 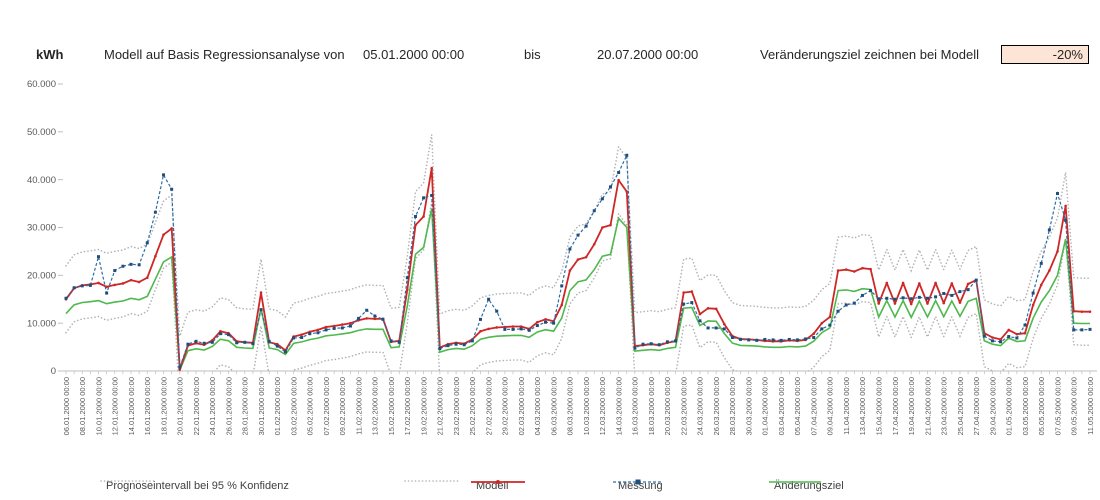 What do you see at coordinates (846, 406) in the screenshot?
I see `x-tick-label: 11.04.2000 00:00` at bounding box center [846, 406].